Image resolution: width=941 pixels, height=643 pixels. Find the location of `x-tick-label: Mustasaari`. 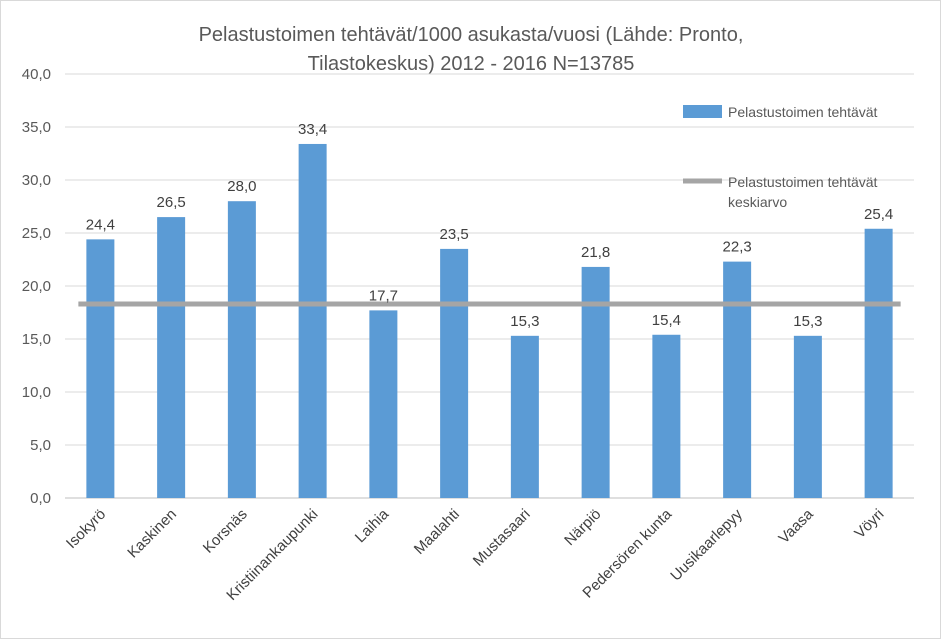

x-tick-label: Mustasaari is located at coordinates (502, 538).